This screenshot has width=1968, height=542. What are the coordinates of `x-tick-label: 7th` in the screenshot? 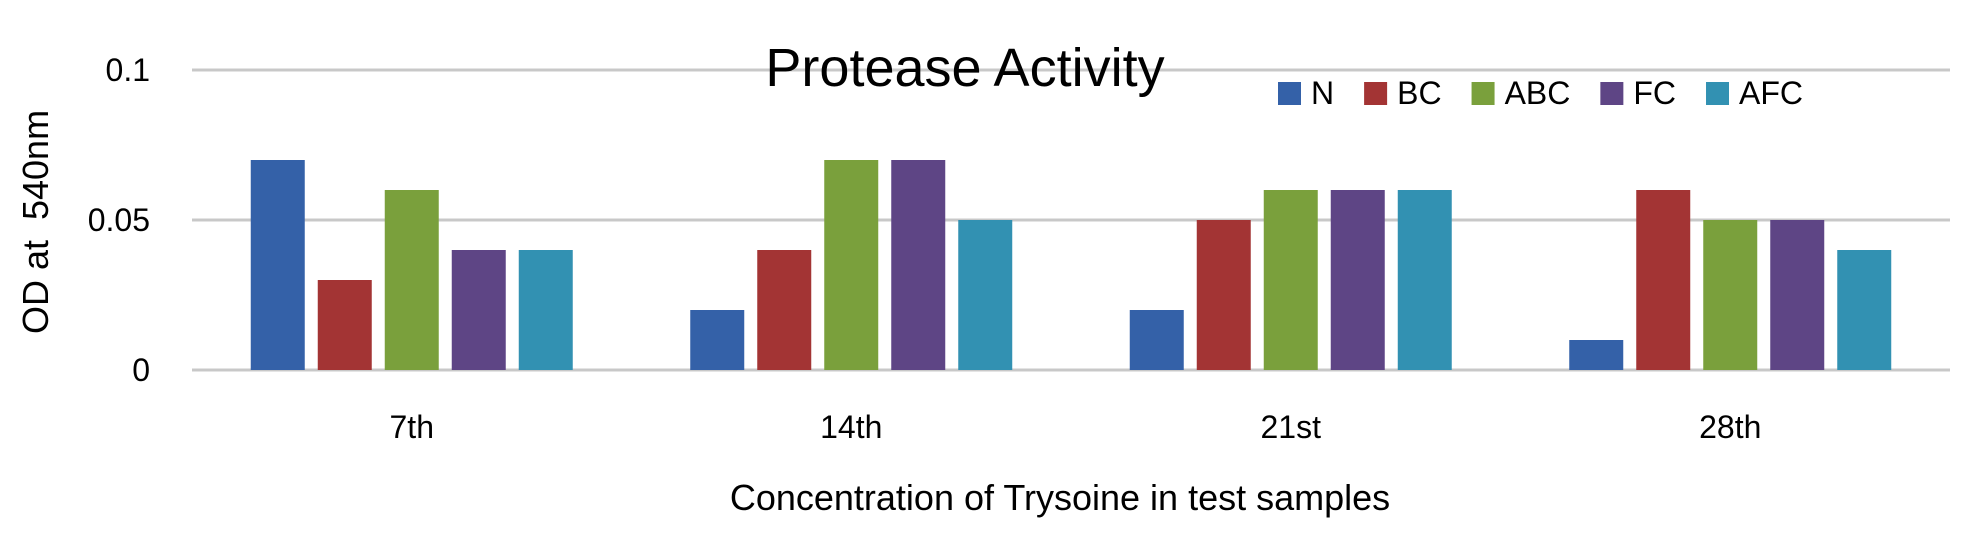 It's located at (412, 427).